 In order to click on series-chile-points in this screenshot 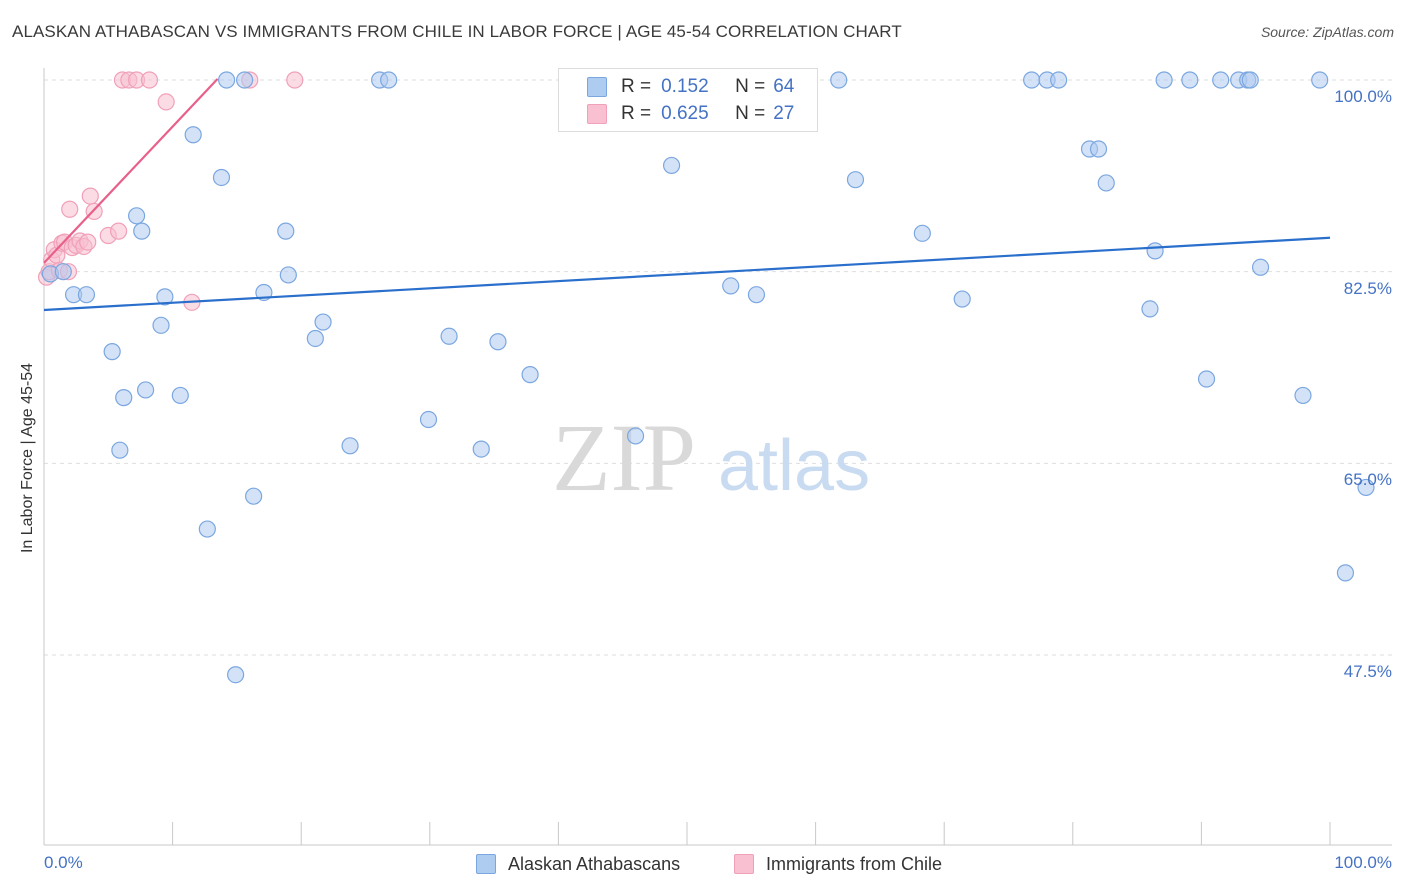, I will do `click(170, 191)`.